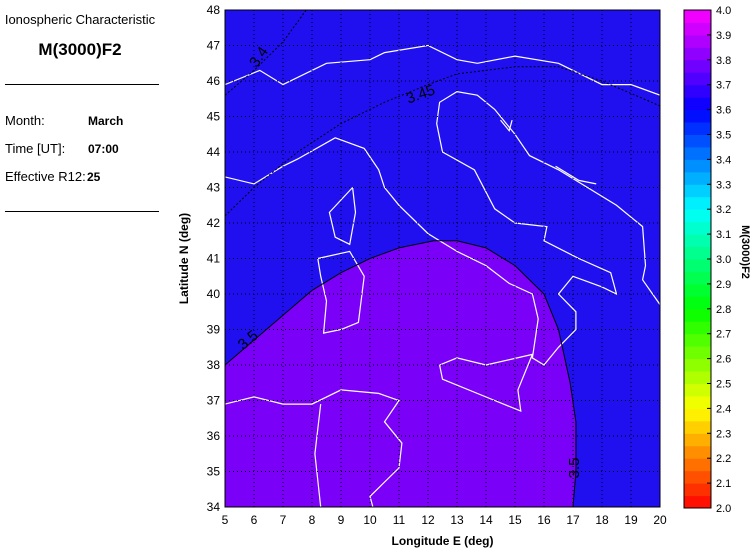  What do you see at coordinates (214, 259) in the screenshot?
I see `y-tick-label: 41` at bounding box center [214, 259].